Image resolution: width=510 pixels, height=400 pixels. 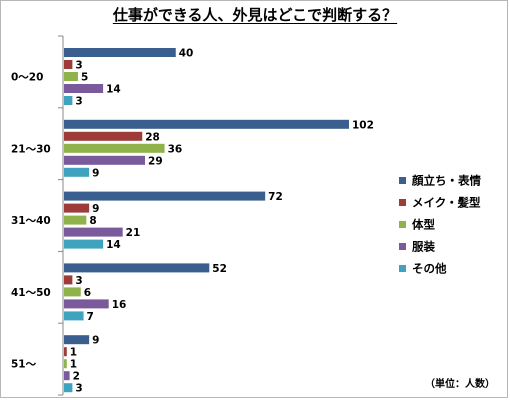 What do you see at coordinates (429, 269) in the screenshot?
I see `legend-label: その他` at bounding box center [429, 269].